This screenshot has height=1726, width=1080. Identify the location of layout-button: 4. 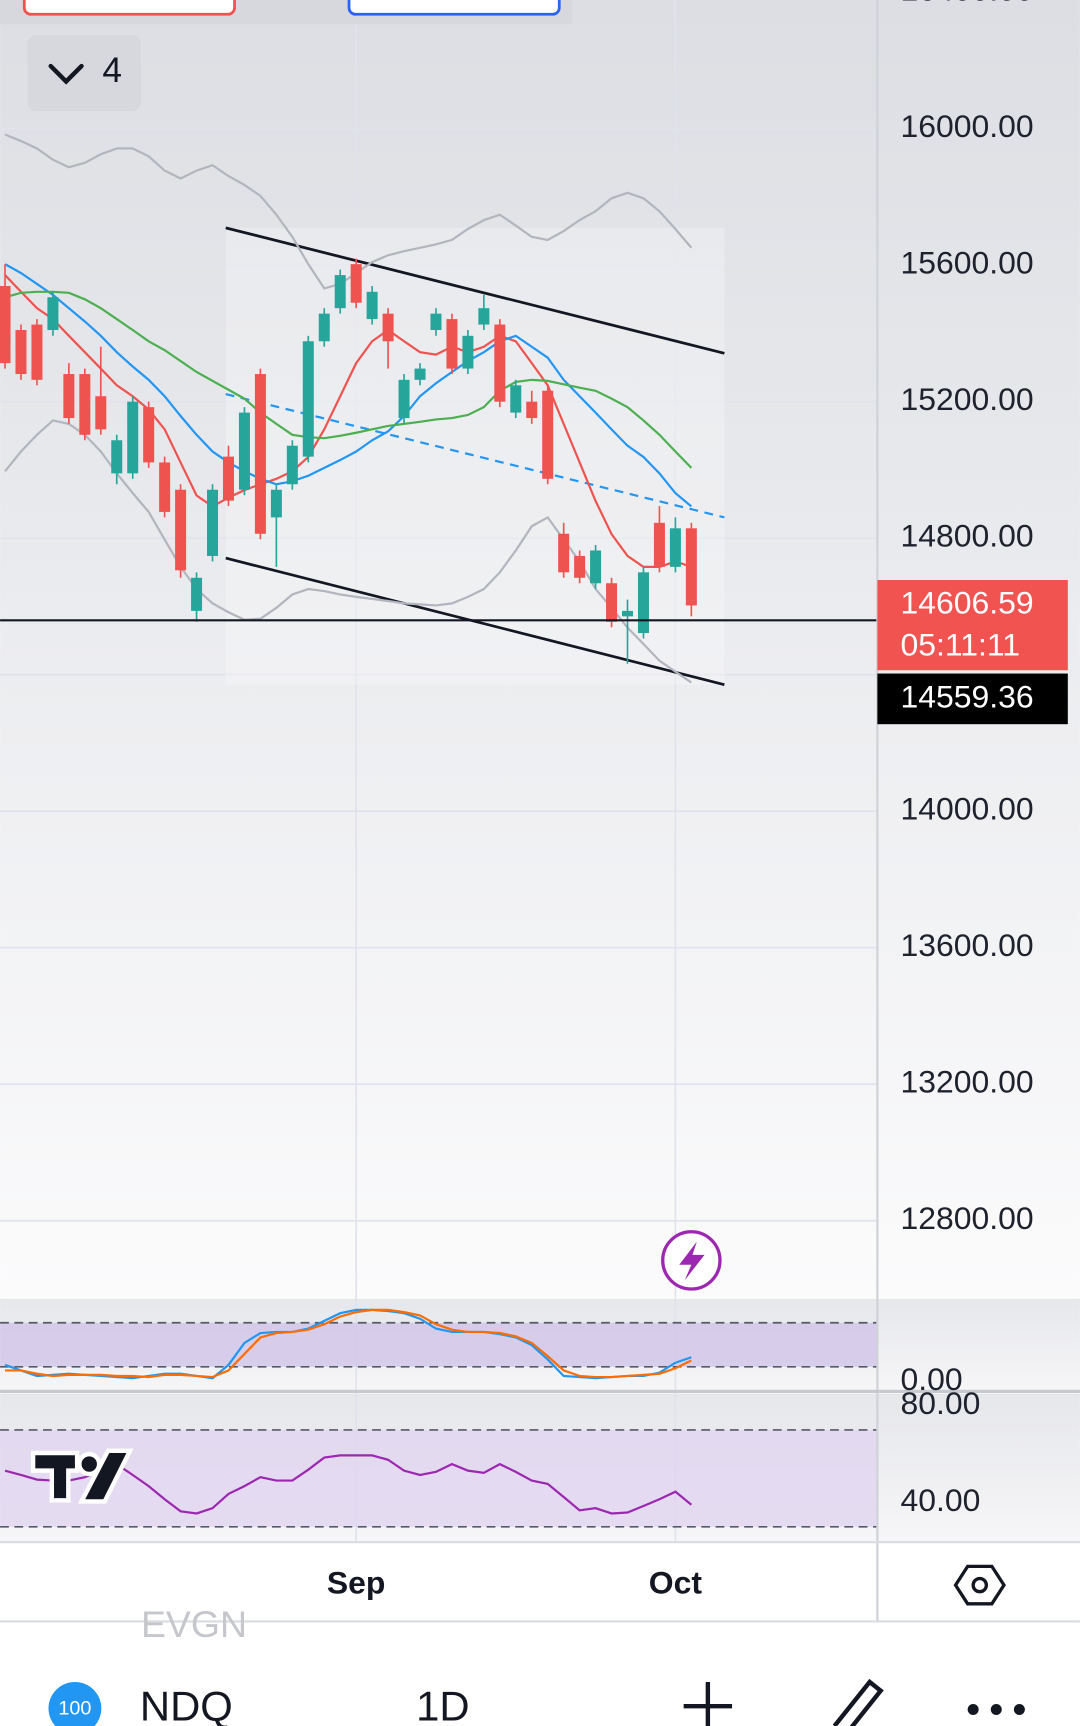
(84, 73).